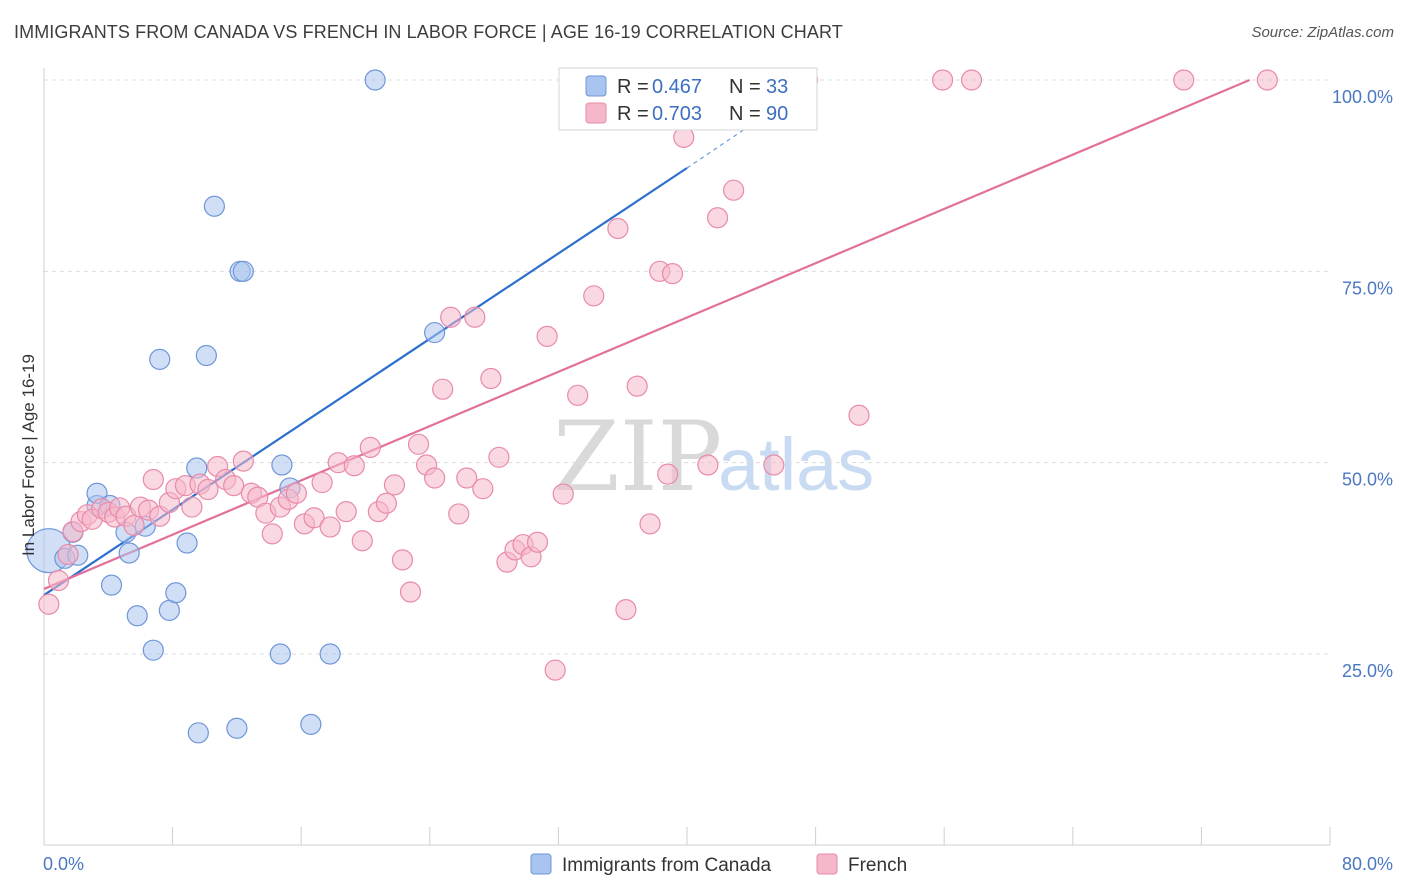 The width and height of the screenshot is (1406, 892). Describe the element at coordinates (63, 864) in the screenshot. I see `x-tick-label-min: 0.0%` at that location.